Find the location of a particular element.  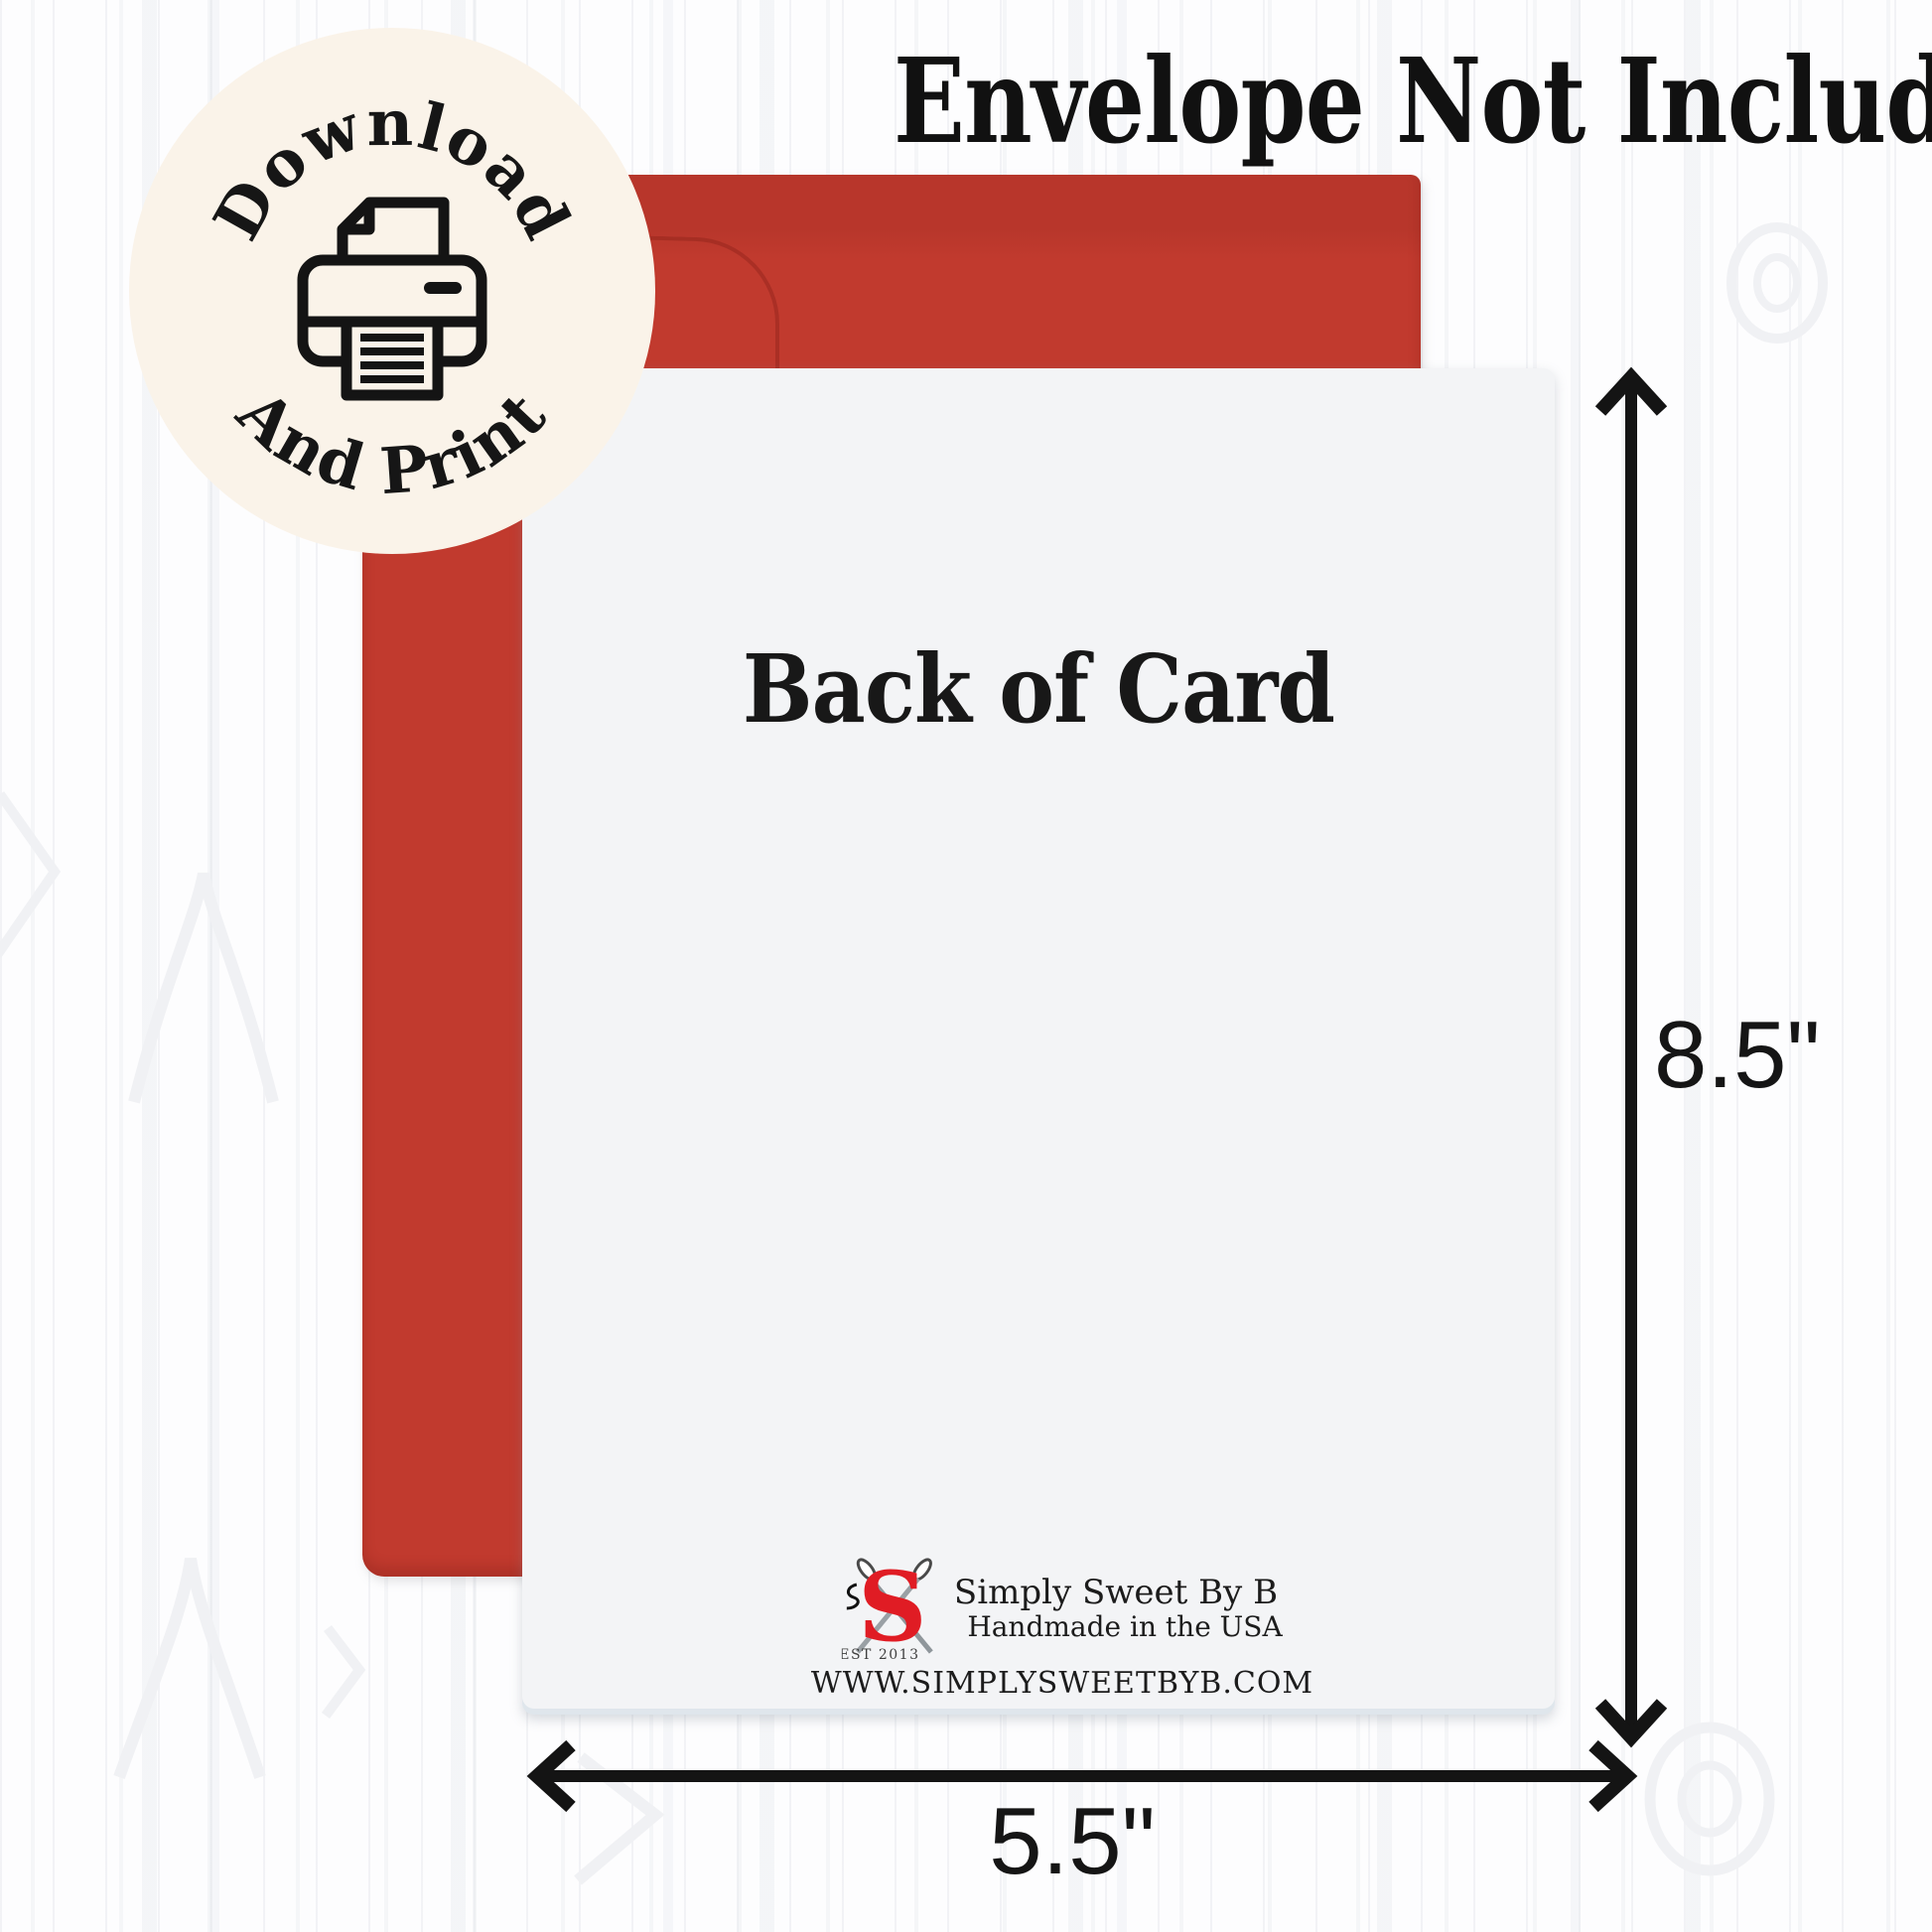

envelope-not-included-notice: Envelope Not Included is located at coordinates (1413, 101).